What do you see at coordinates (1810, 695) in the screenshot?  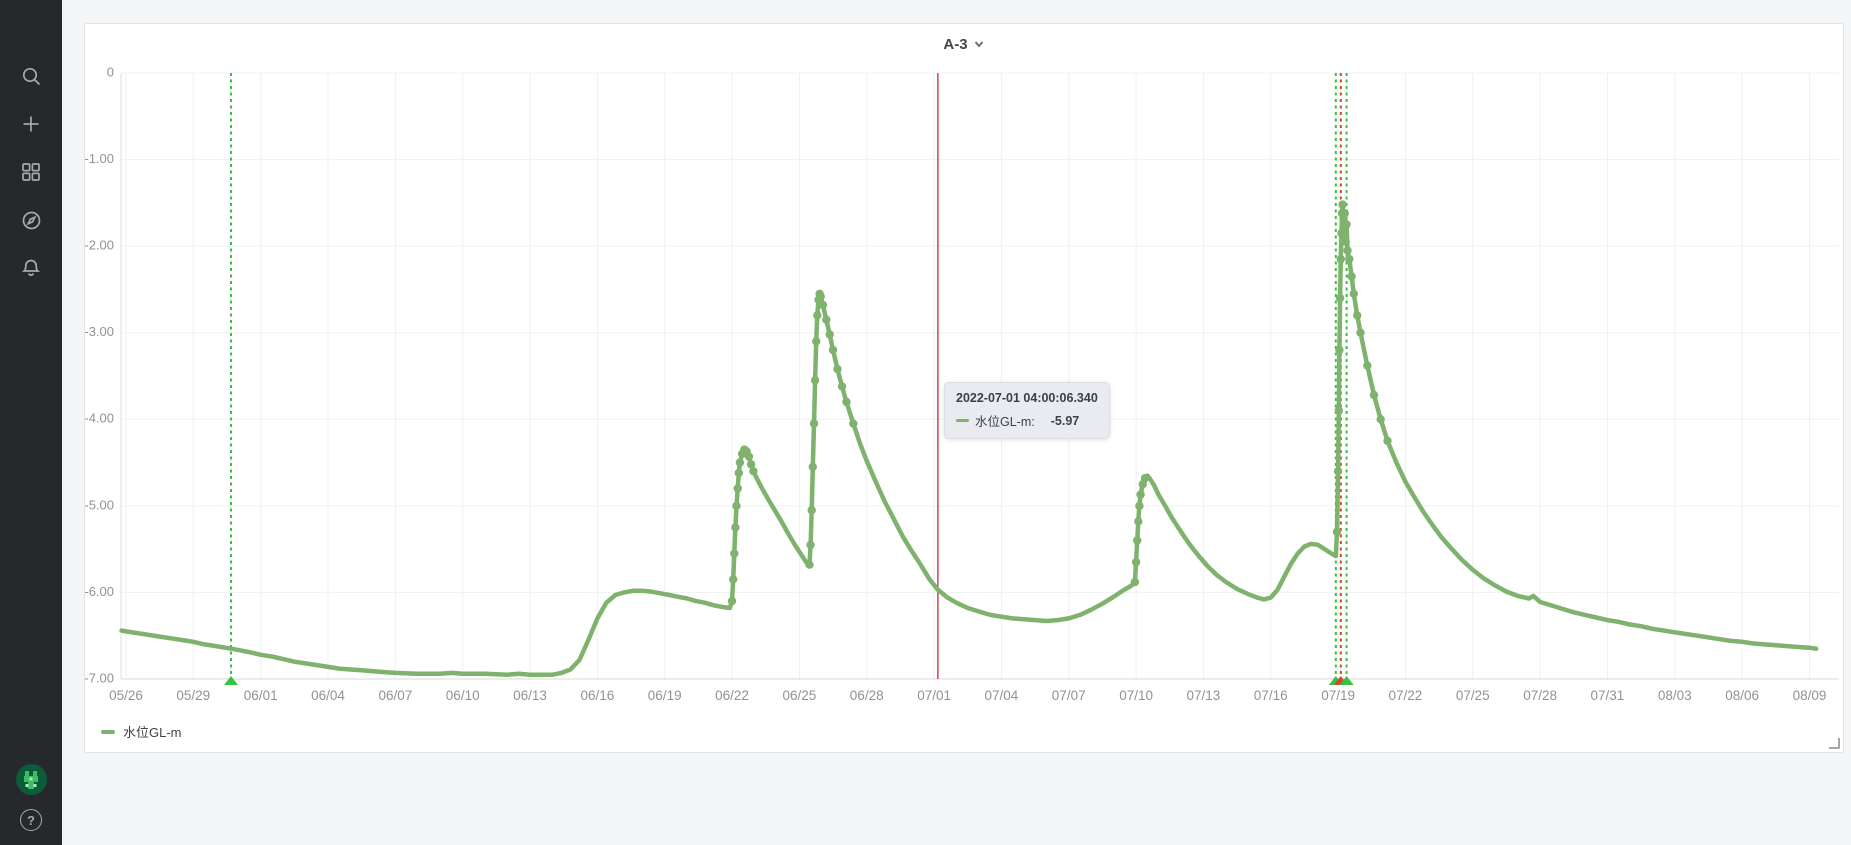 I see `svg-text: 08/09` at bounding box center [1810, 695].